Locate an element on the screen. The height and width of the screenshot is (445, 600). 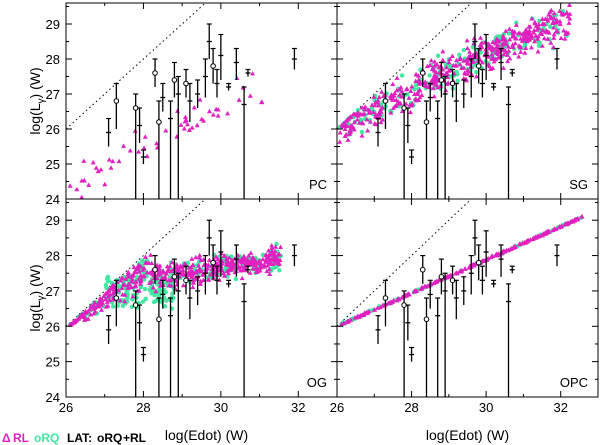
x-tick-label: 30 is located at coordinates (221, 407).